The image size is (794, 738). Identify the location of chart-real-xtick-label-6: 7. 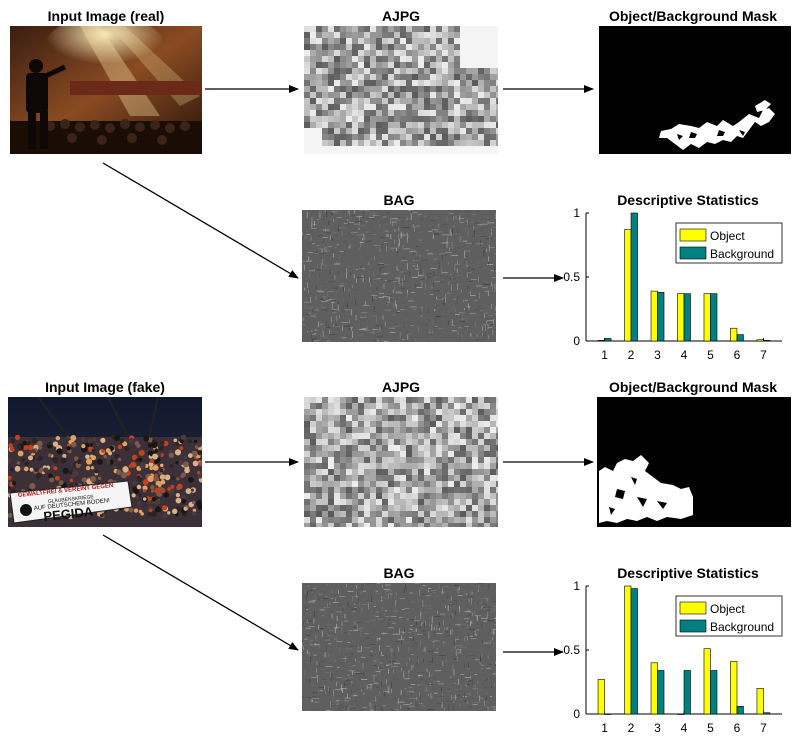
(763, 355).